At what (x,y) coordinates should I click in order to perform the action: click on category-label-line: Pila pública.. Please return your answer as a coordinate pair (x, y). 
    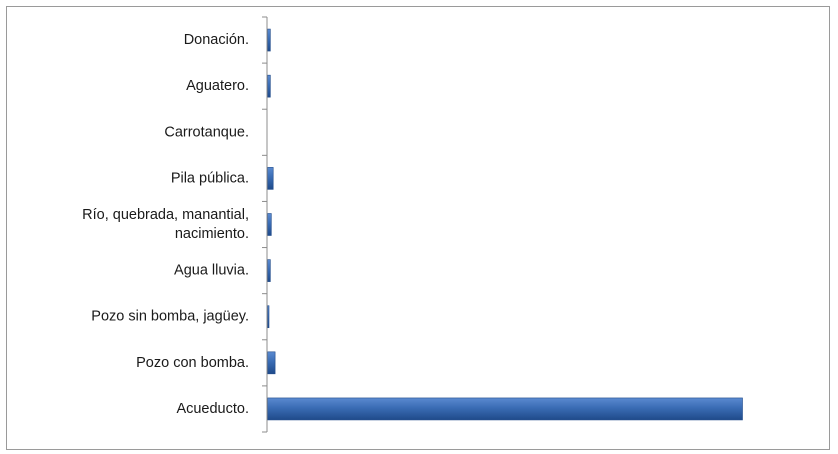
    Looking at the image, I should click on (210, 178).